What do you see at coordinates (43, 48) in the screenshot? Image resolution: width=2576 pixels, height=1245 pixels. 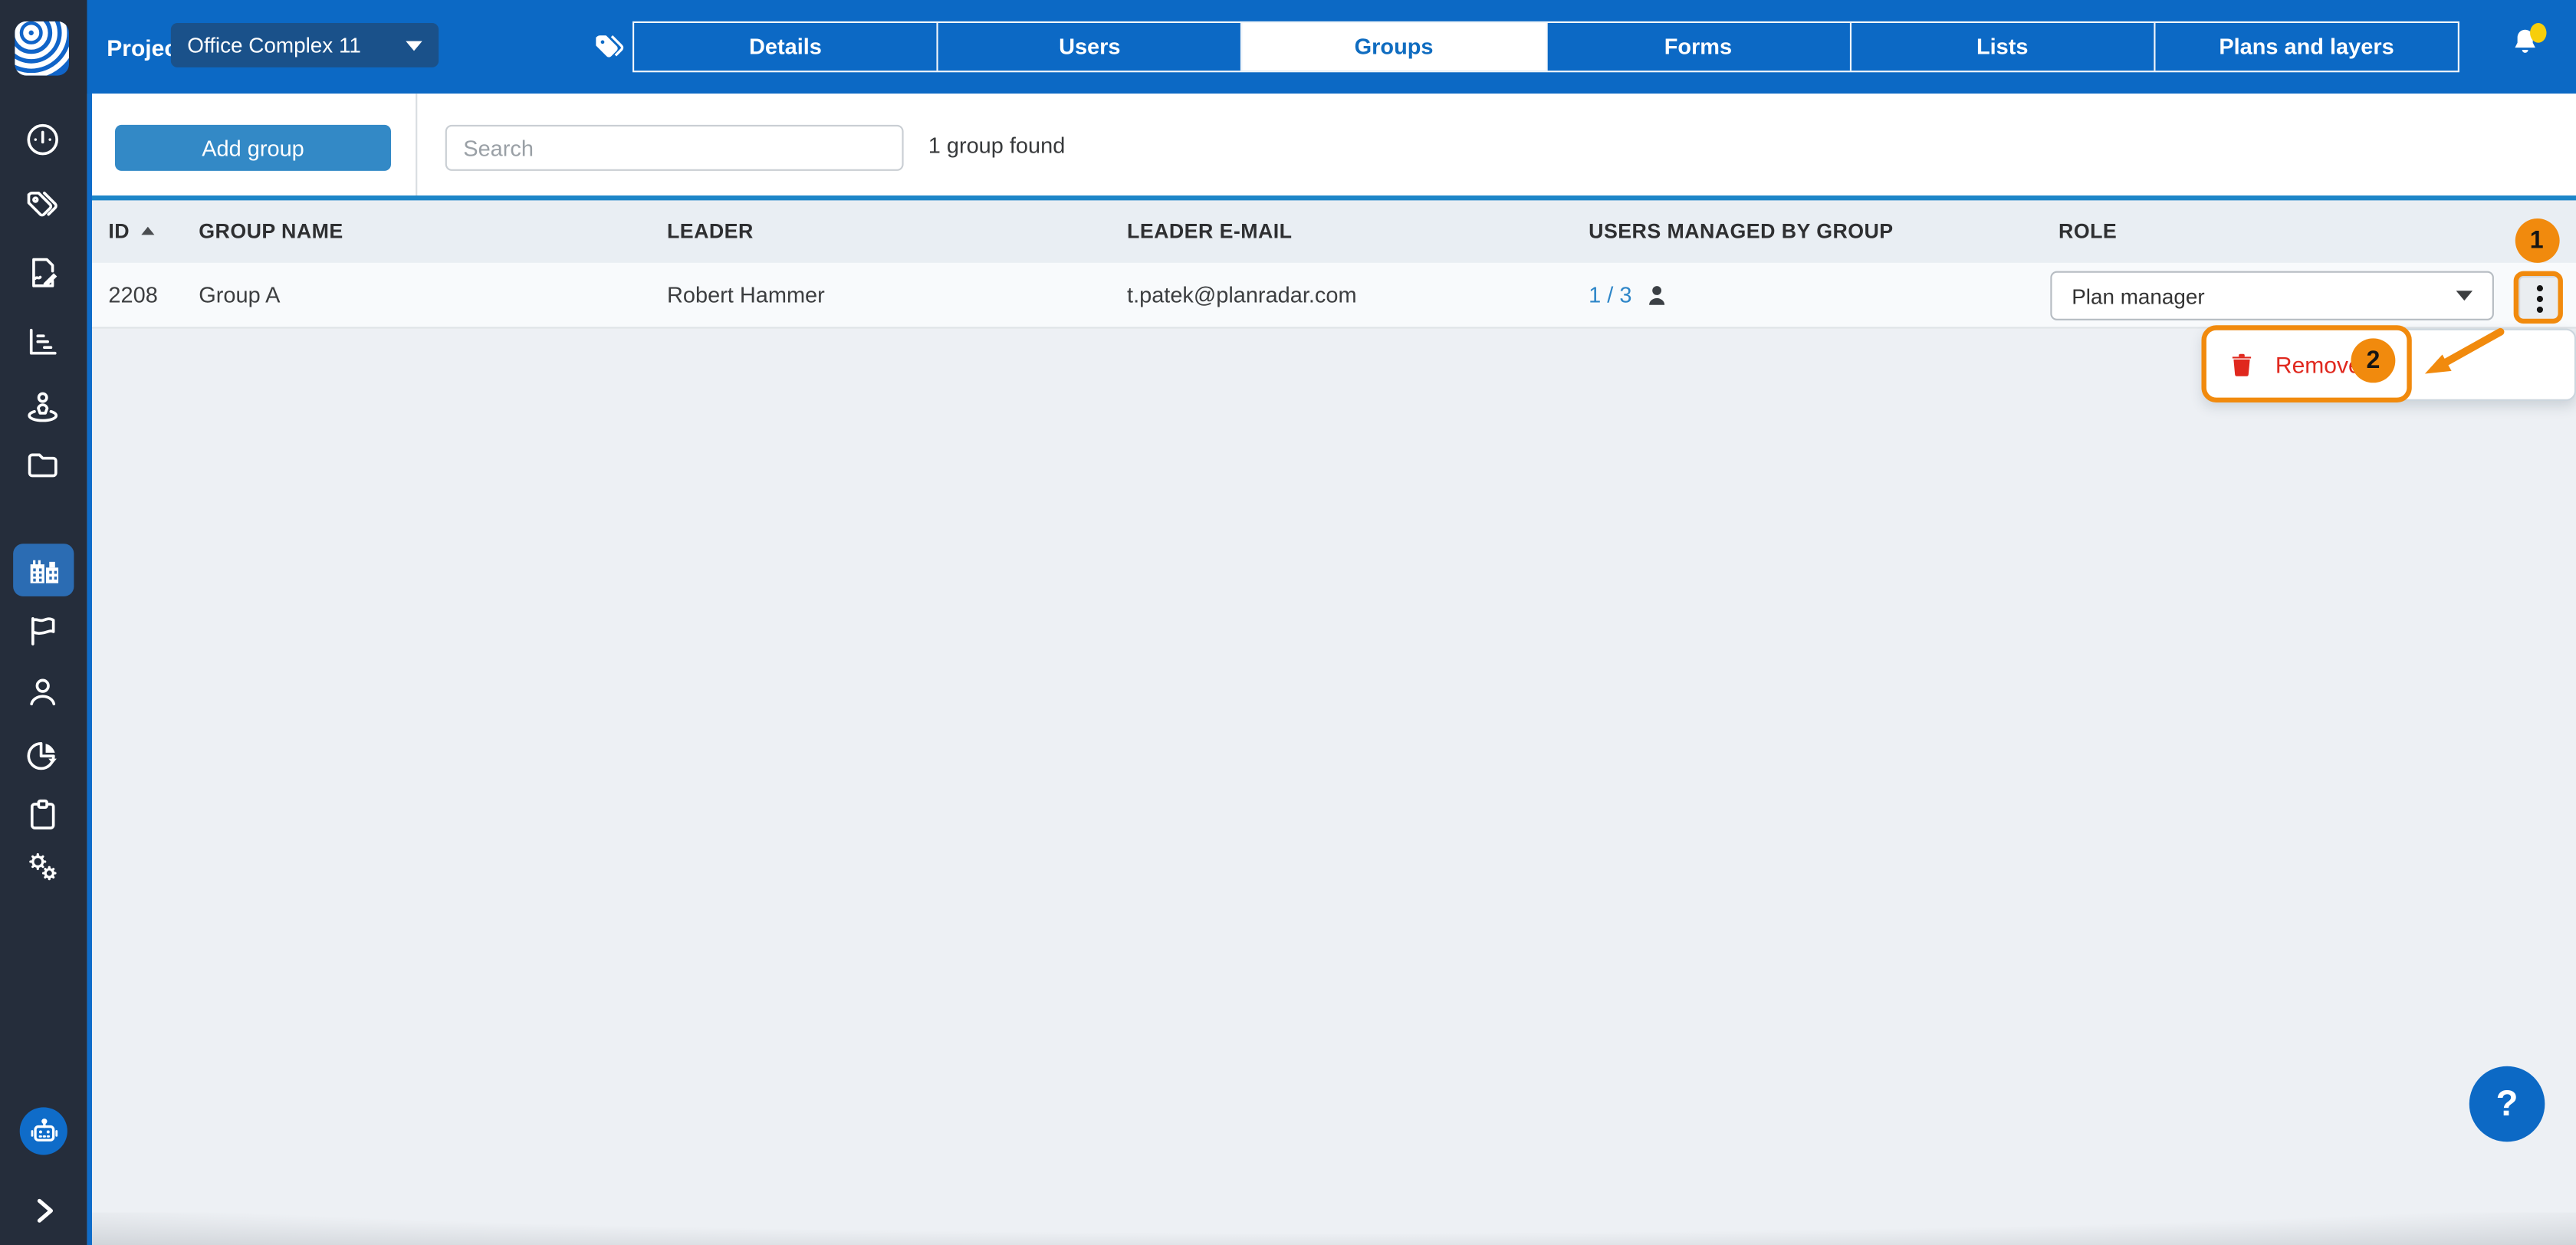 I see `planradar-logo` at bounding box center [43, 48].